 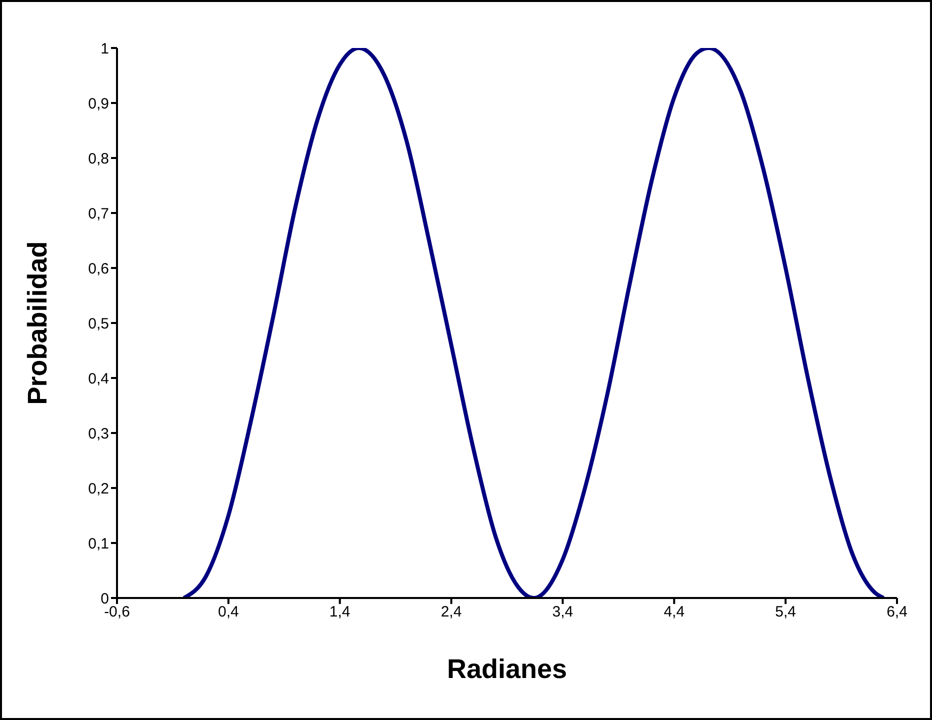 I want to click on y-tick-label: 0,9, so click(x=98, y=103).